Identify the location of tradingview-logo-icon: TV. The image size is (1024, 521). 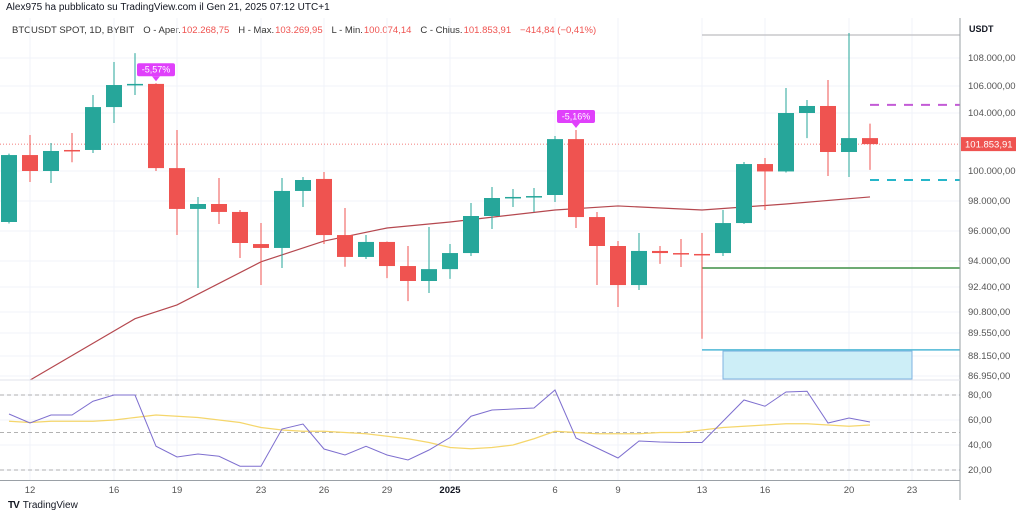
(14, 505).